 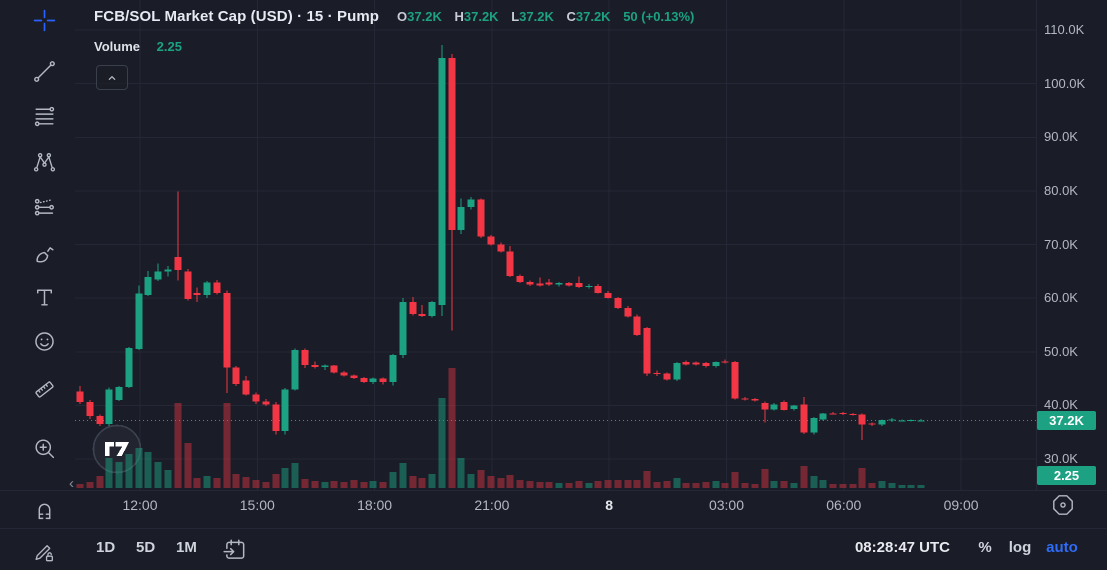 What do you see at coordinates (1061, 351) in the screenshot?
I see `price-axis-label: 50.0K` at bounding box center [1061, 351].